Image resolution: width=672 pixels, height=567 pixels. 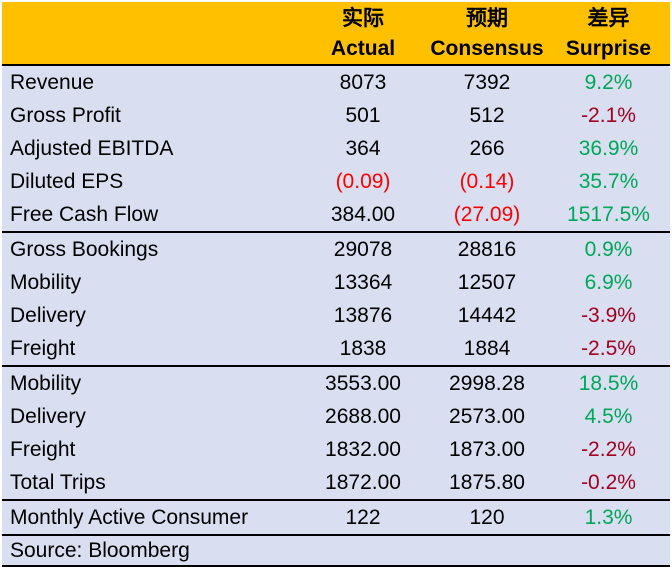 I want to click on row-label: Diluted EPS, so click(x=150, y=181).